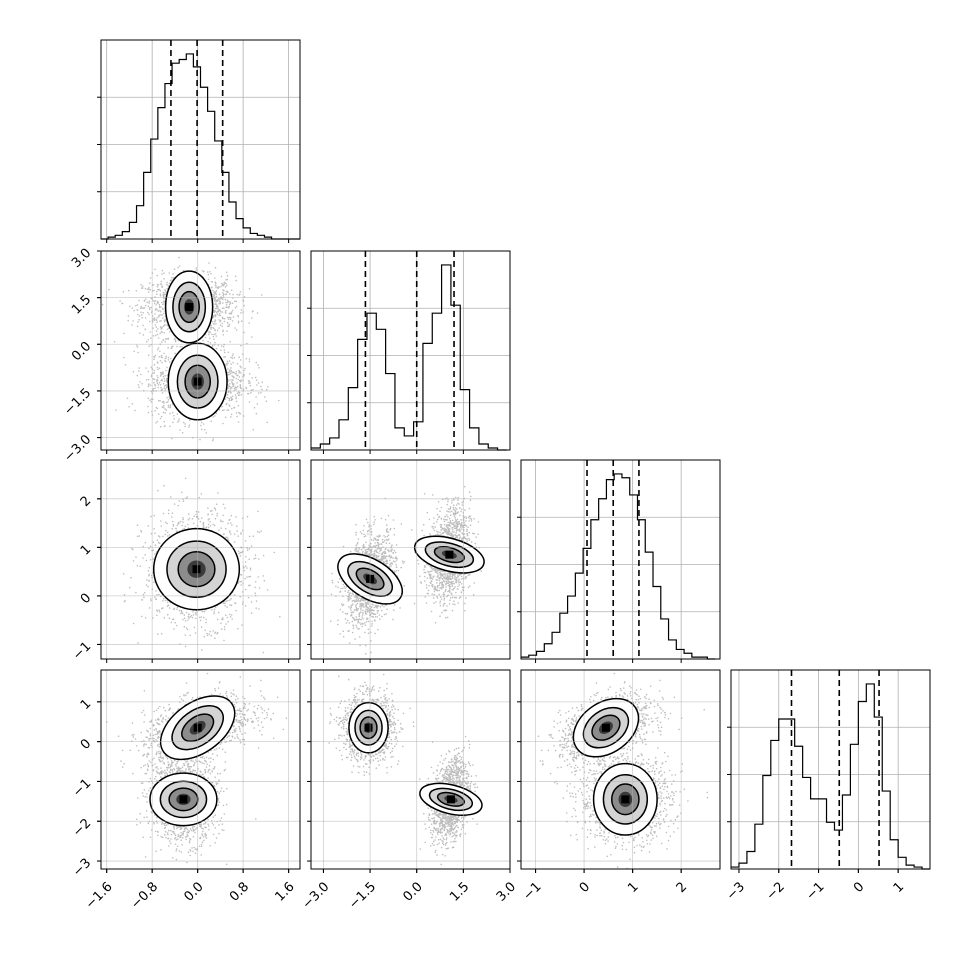 This screenshot has height=970, width=970. What do you see at coordinates (284, 891) in the screenshot?
I see `x-tick-label: 1.6` at bounding box center [284, 891].